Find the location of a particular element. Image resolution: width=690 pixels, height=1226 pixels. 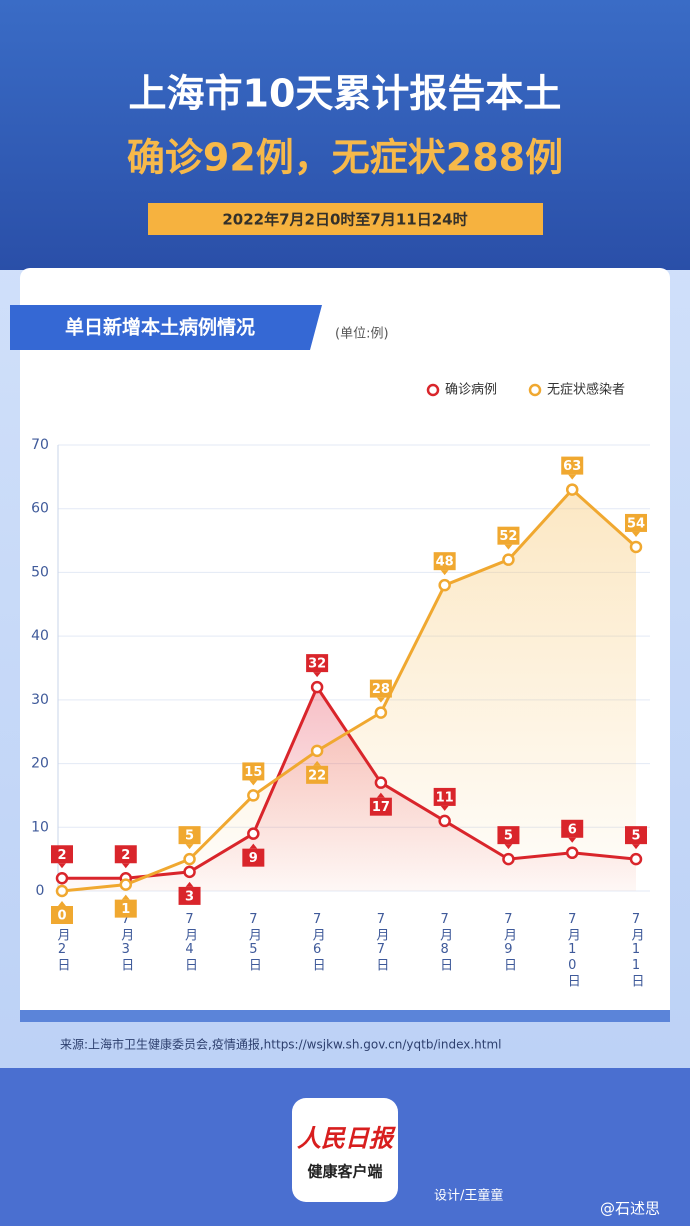

designer: 设计/王童童 is located at coordinates (468, 1196).